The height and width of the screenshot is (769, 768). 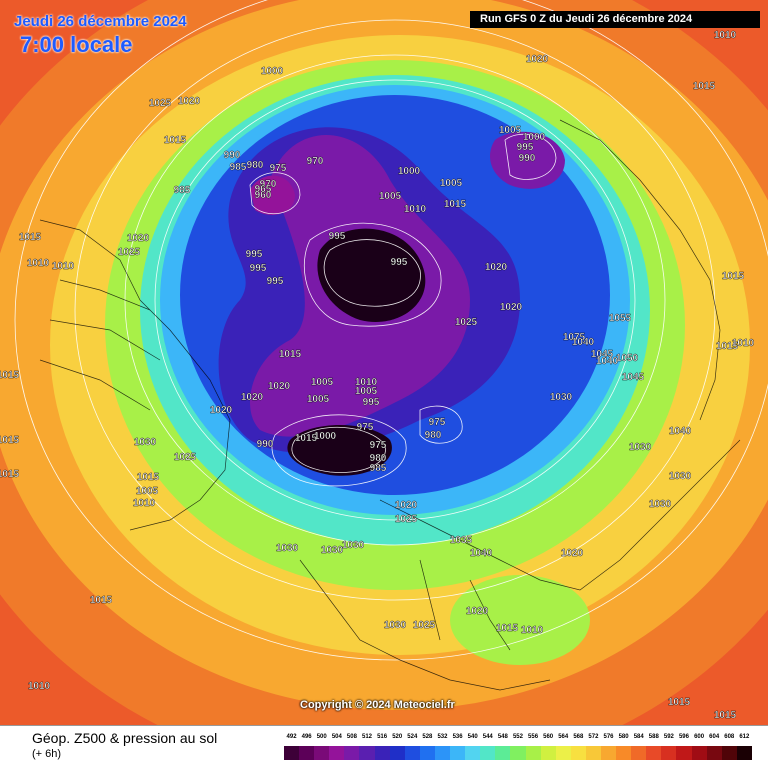 What do you see at coordinates (518, 753) in the screenshot?
I see `legend-colors` at bounding box center [518, 753].